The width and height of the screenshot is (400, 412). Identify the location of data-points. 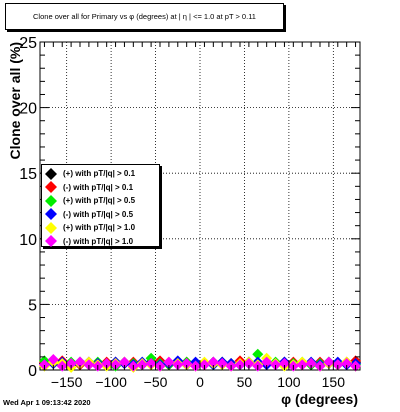
(200, 360).